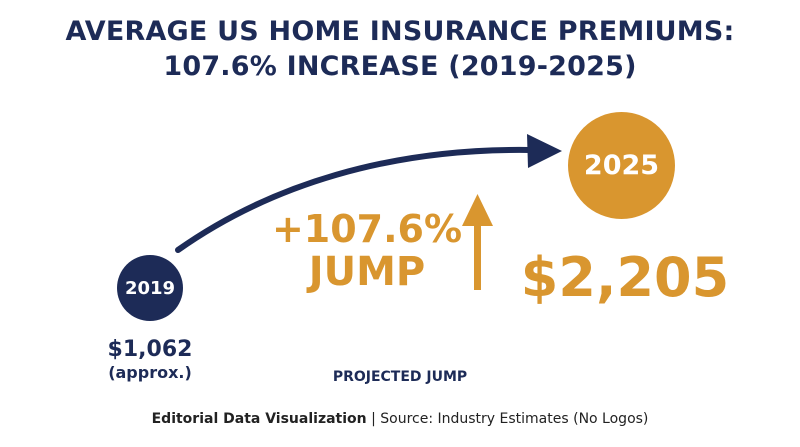 This screenshot has height=447, width=800. Describe the element at coordinates (354, 199) in the screenshot. I see `curved-arrow-line` at that location.